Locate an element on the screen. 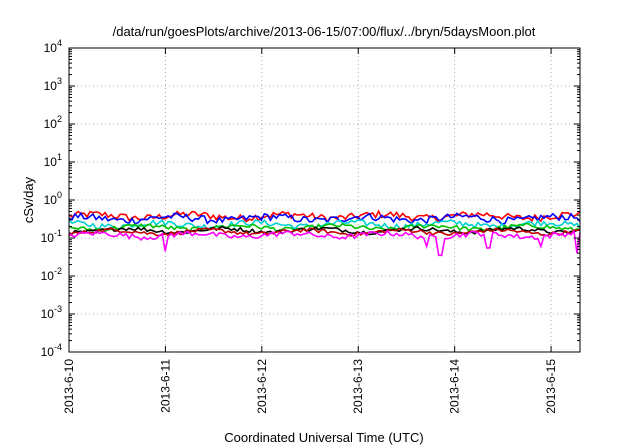 The height and width of the screenshot is (448, 640). y-tick-label: 10⁻² is located at coordinates (51, 274).